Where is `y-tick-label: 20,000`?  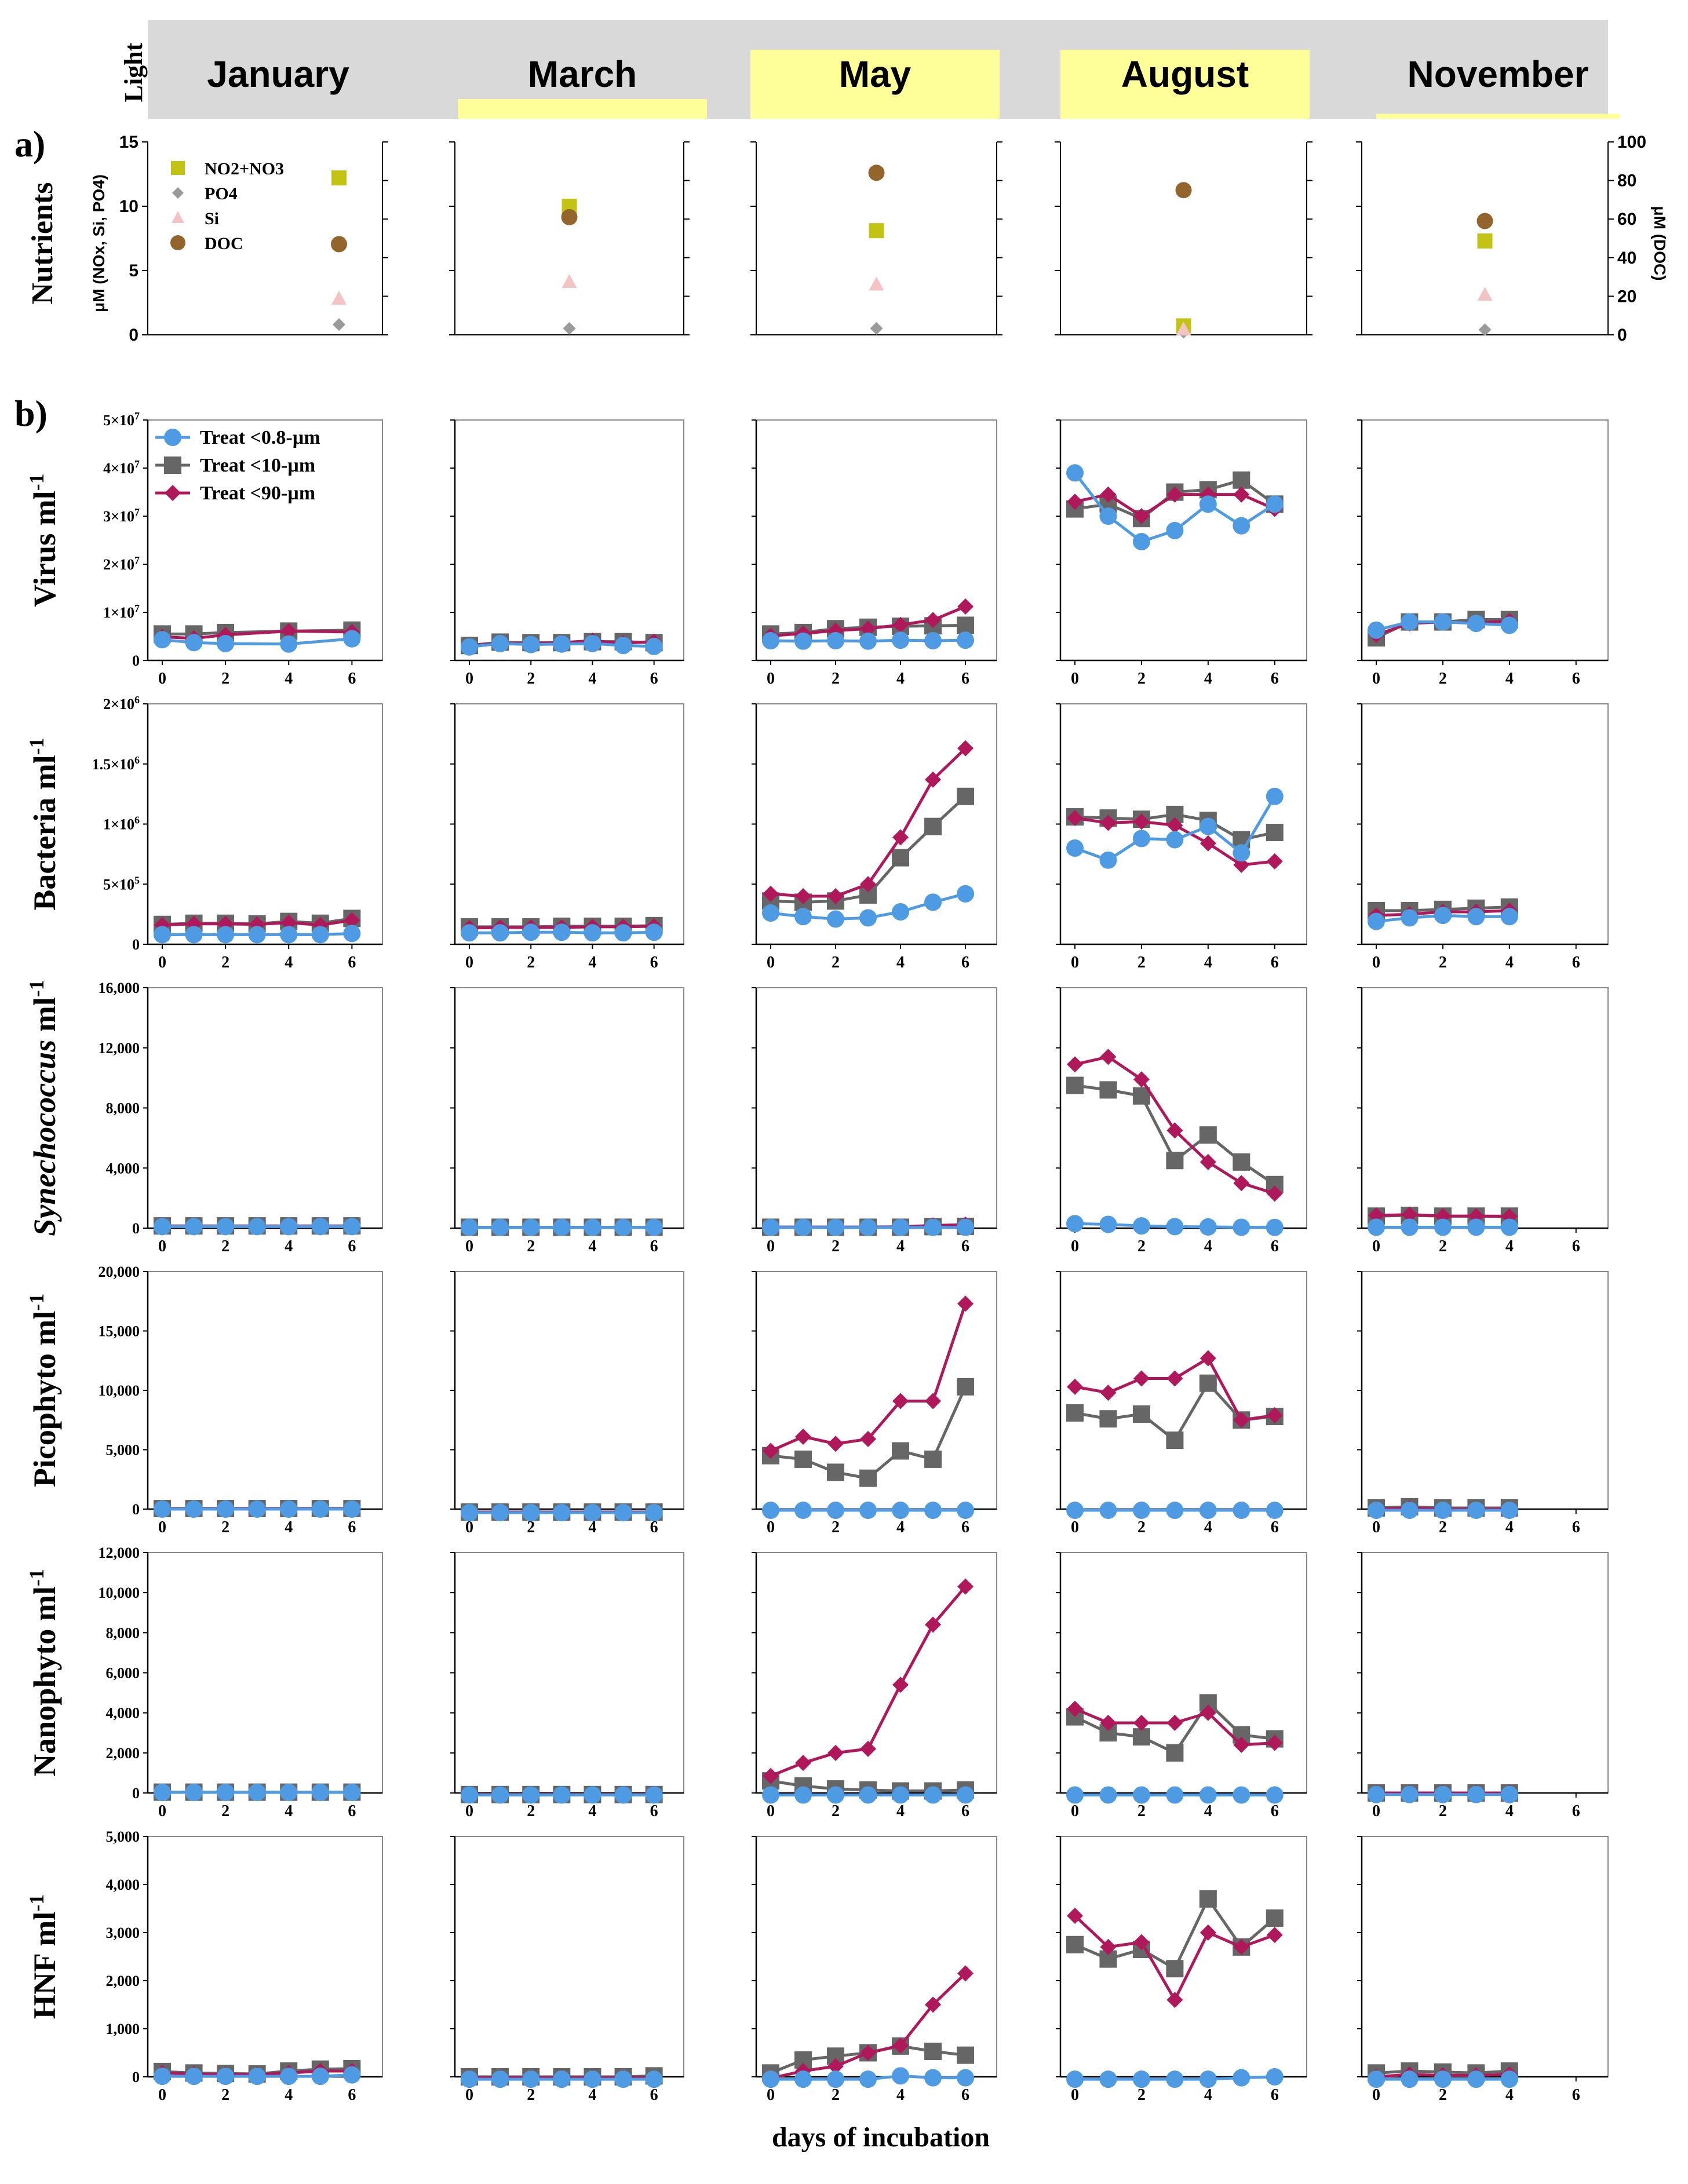
y-tick-label: 20,000 is located at coordinates (120, 1271).